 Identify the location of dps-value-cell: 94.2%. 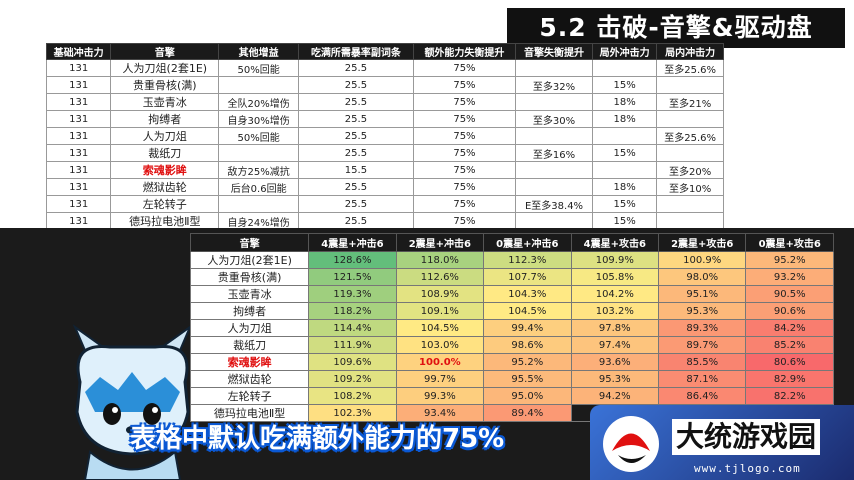
(615, 396).